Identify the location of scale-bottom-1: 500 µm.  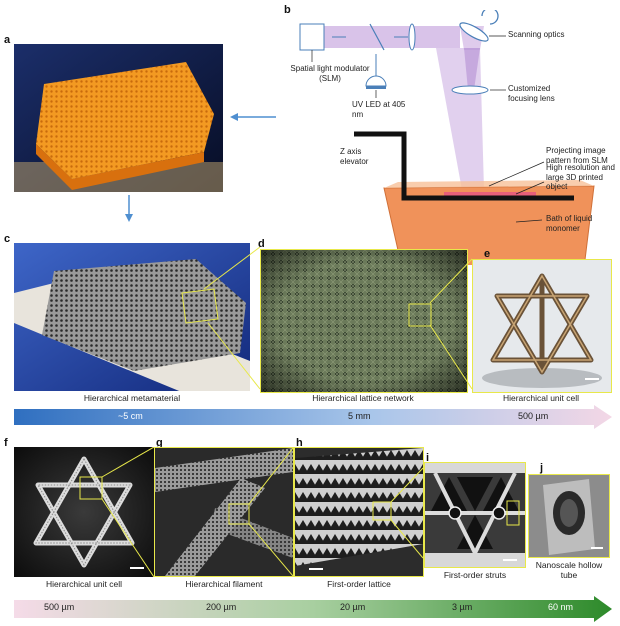
(59, 607).